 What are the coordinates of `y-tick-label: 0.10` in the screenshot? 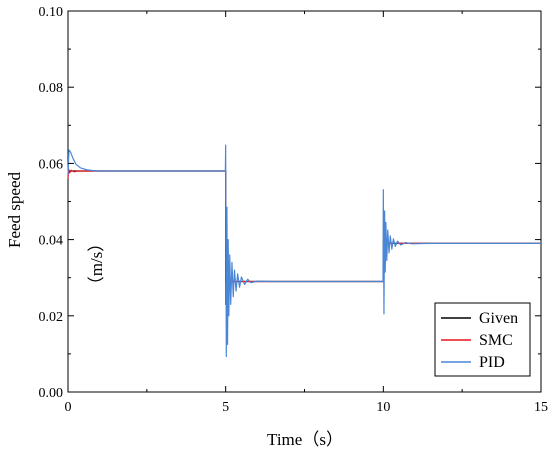 It's located at (51, 12).